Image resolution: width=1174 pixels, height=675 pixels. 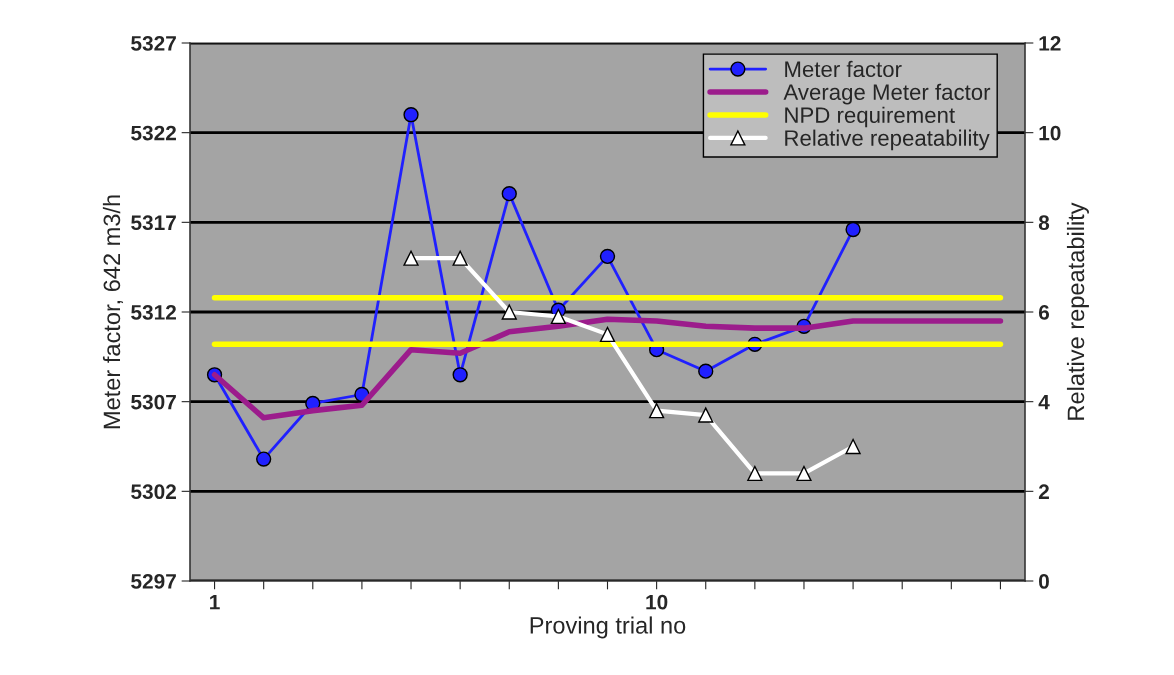 I want to click on y2-tick-label: 10, so click(x=1050, y=133).